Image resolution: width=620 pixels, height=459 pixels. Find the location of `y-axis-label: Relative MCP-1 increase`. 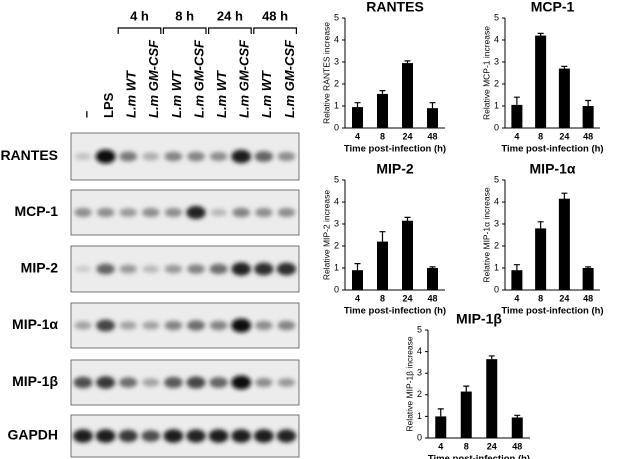

y-axis-label: Relative MCP-1 increase is located at coordinates (486, 73).